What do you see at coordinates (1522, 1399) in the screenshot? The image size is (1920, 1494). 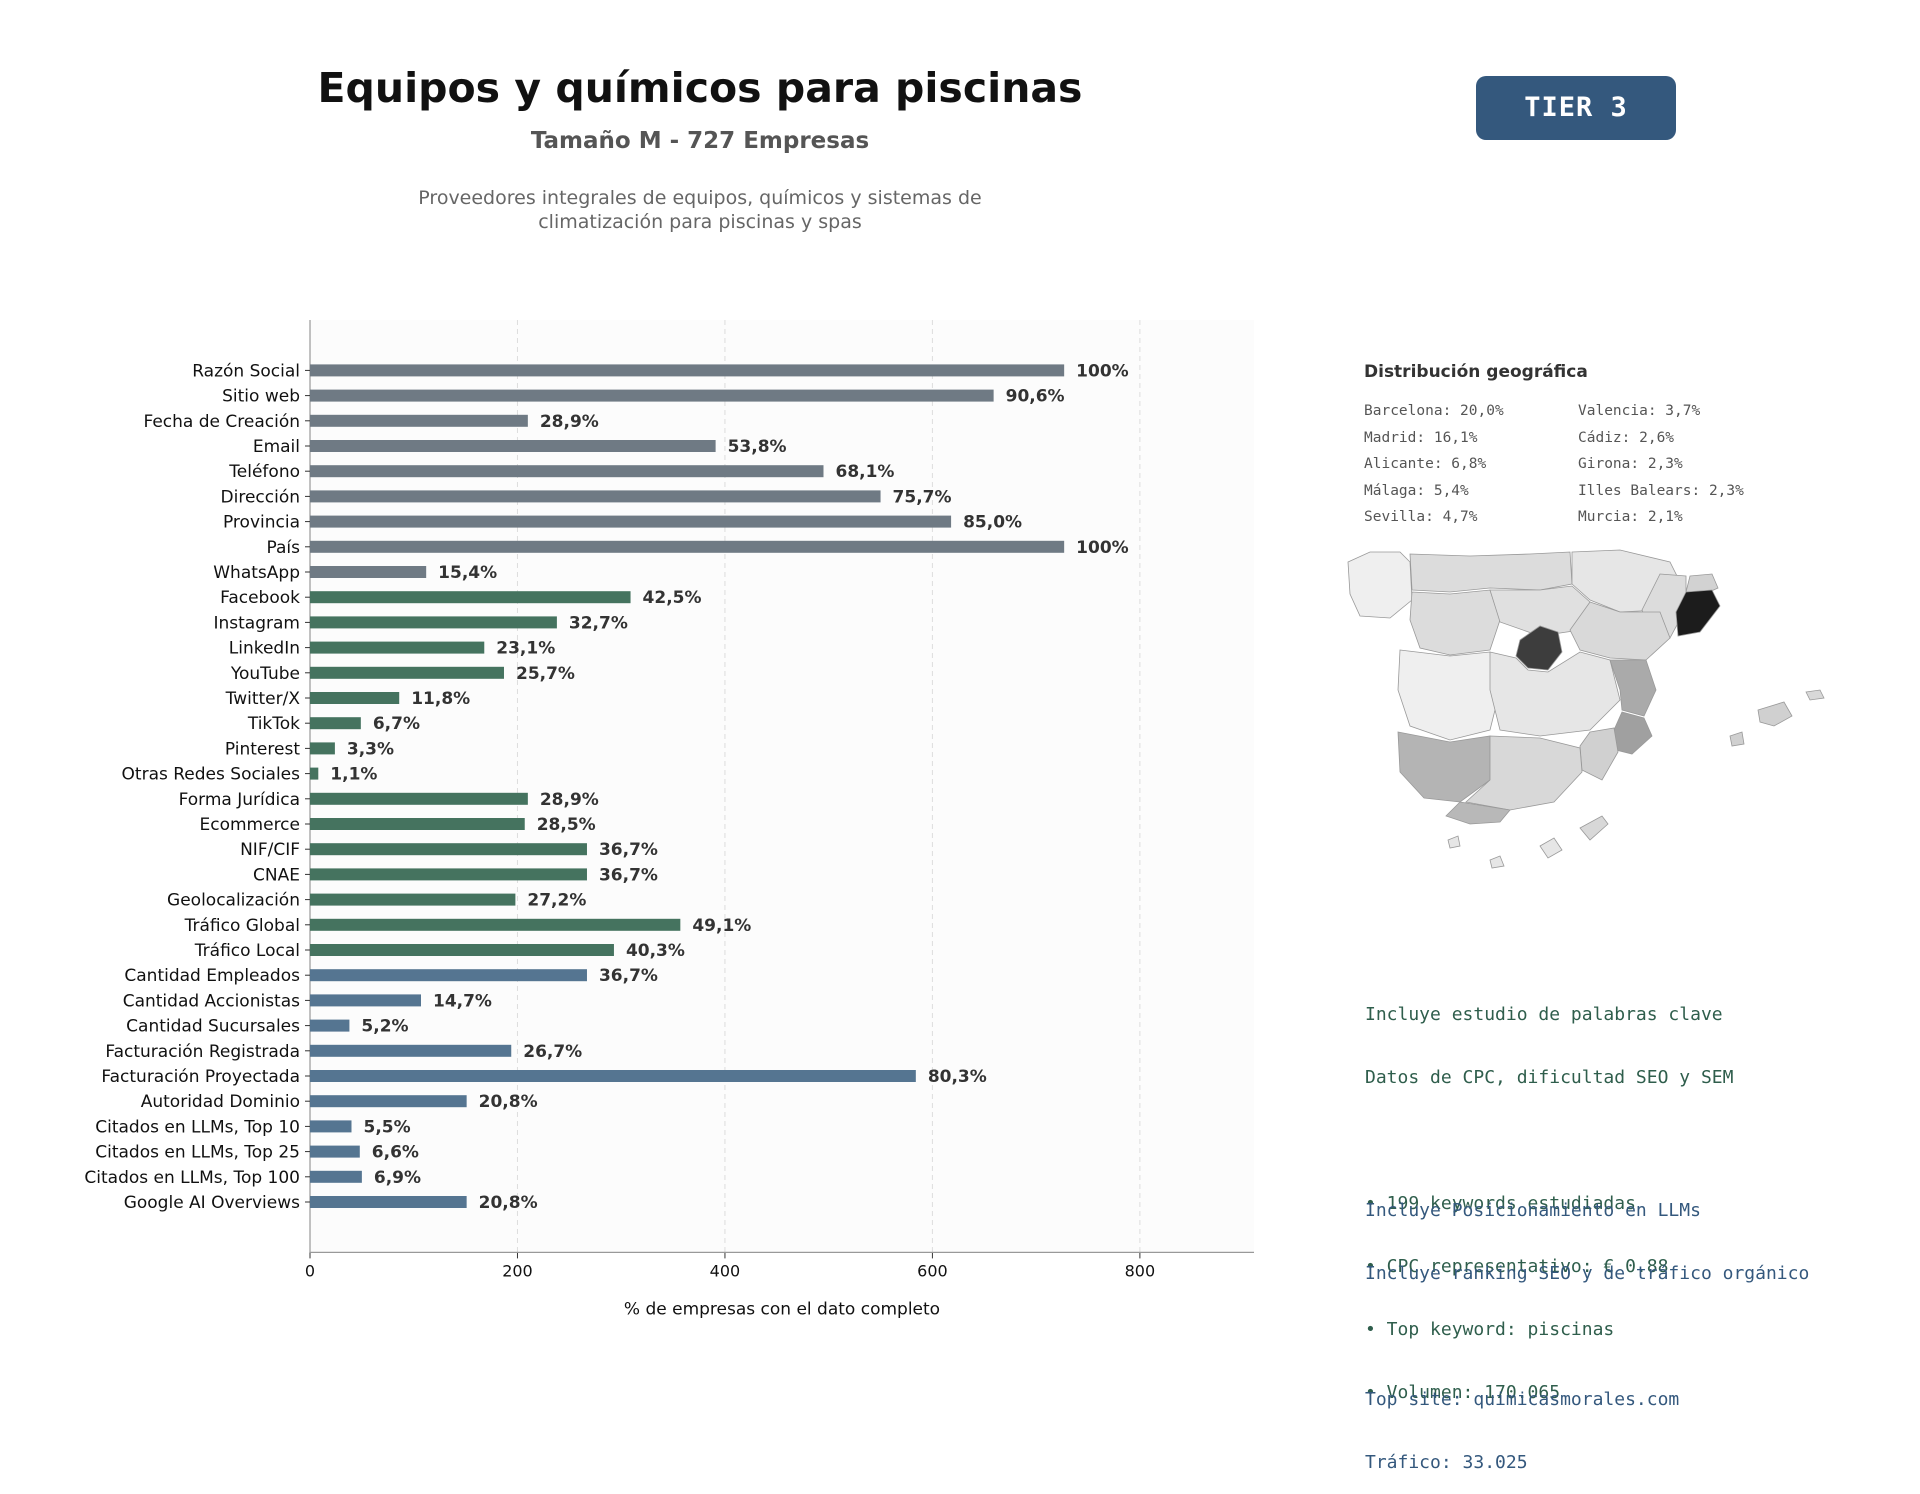 I see `llm-line: Top site: quimicasmorales.com` at bounding box center [1522, 1399].